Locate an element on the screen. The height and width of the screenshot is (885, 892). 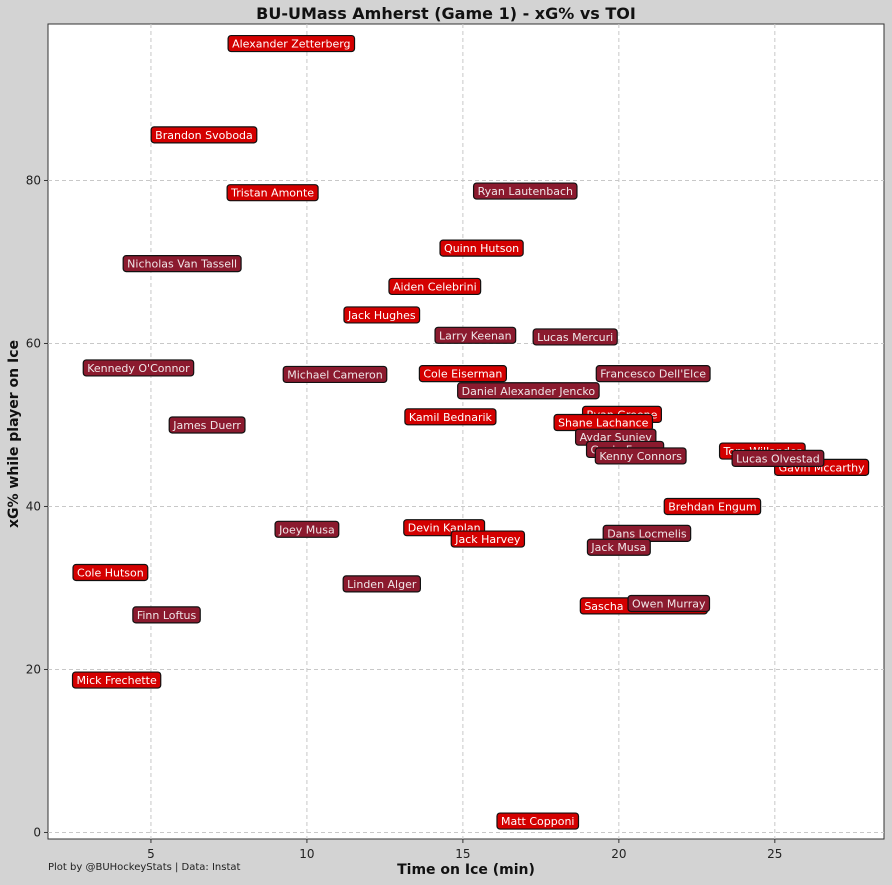
data-point-label: Kamil Bednarik is located at coordinates (451, 417).